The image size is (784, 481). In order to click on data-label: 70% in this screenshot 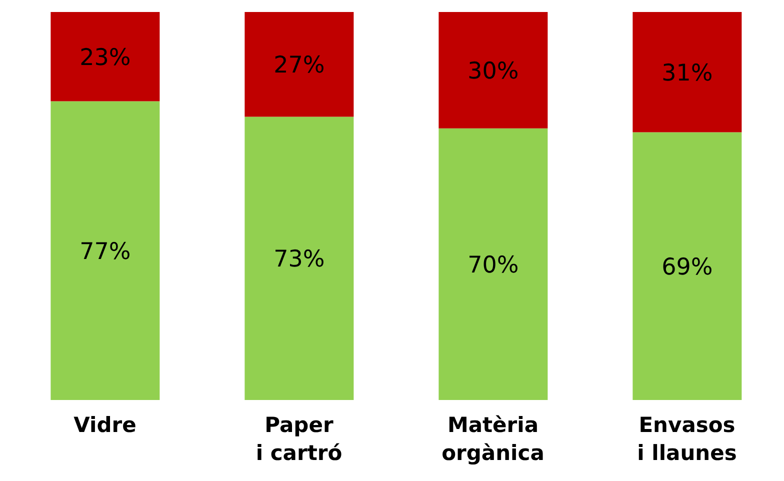, I will do `click(493, 265)`.